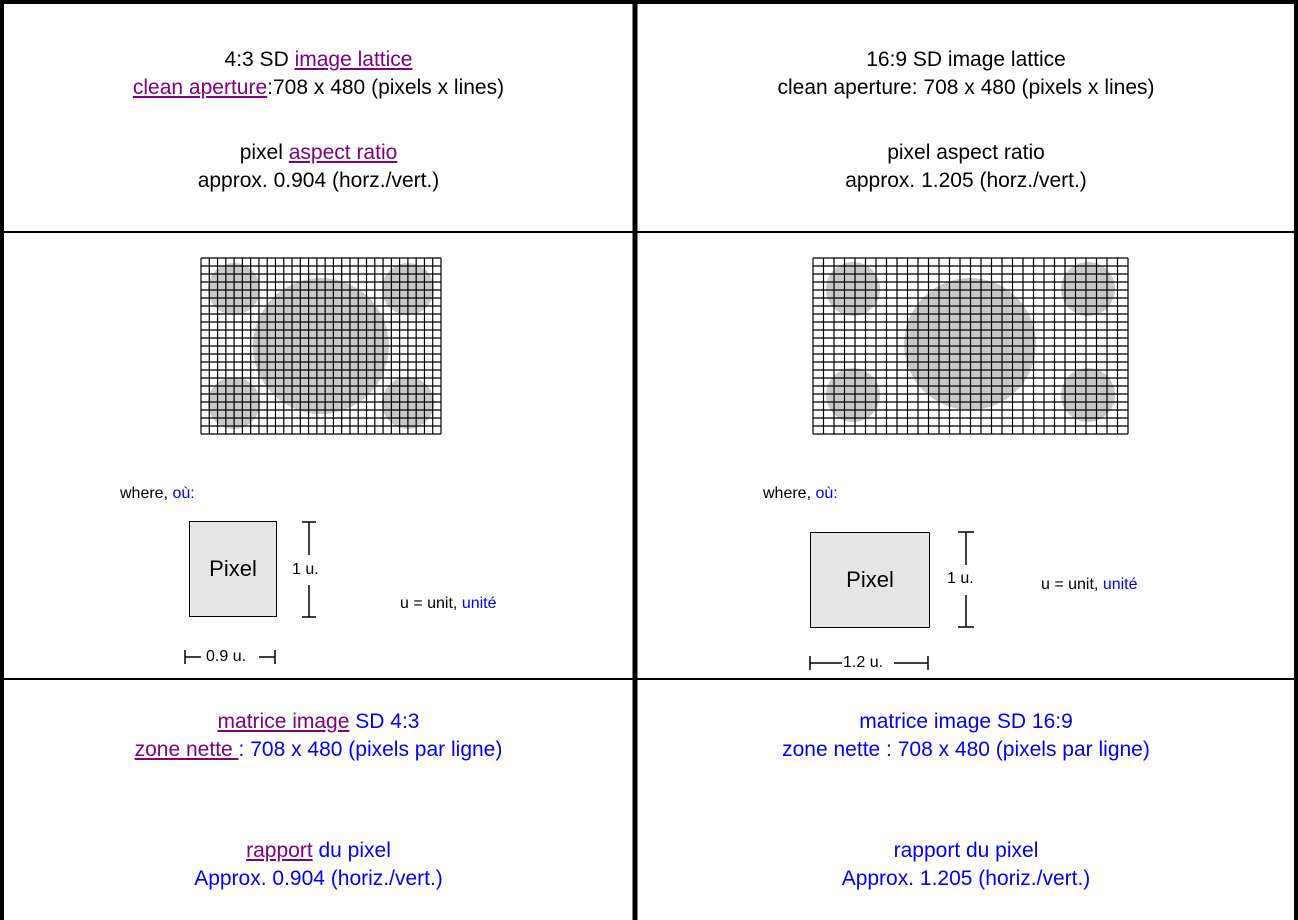 Image resolution: width=1298 pixels, height=920 pixels. What do you see at coordinates (318, 180) in the screenshot?
I see `left-par-value: approx. 0.904 (horz./vert.)` at bounding box center [318, 180].